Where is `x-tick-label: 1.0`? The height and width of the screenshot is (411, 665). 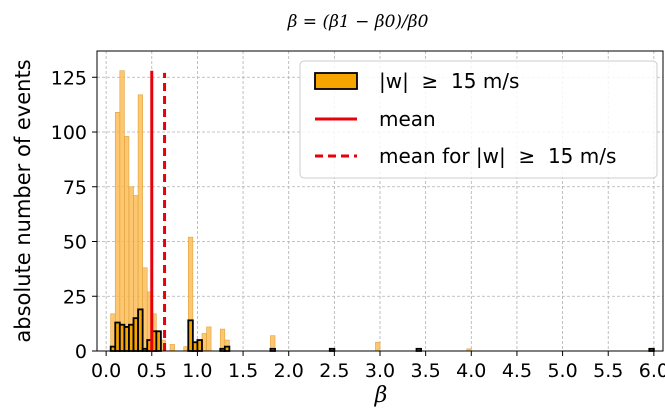
x-tick-label: 1.0 is located at coordinates (197, 371).